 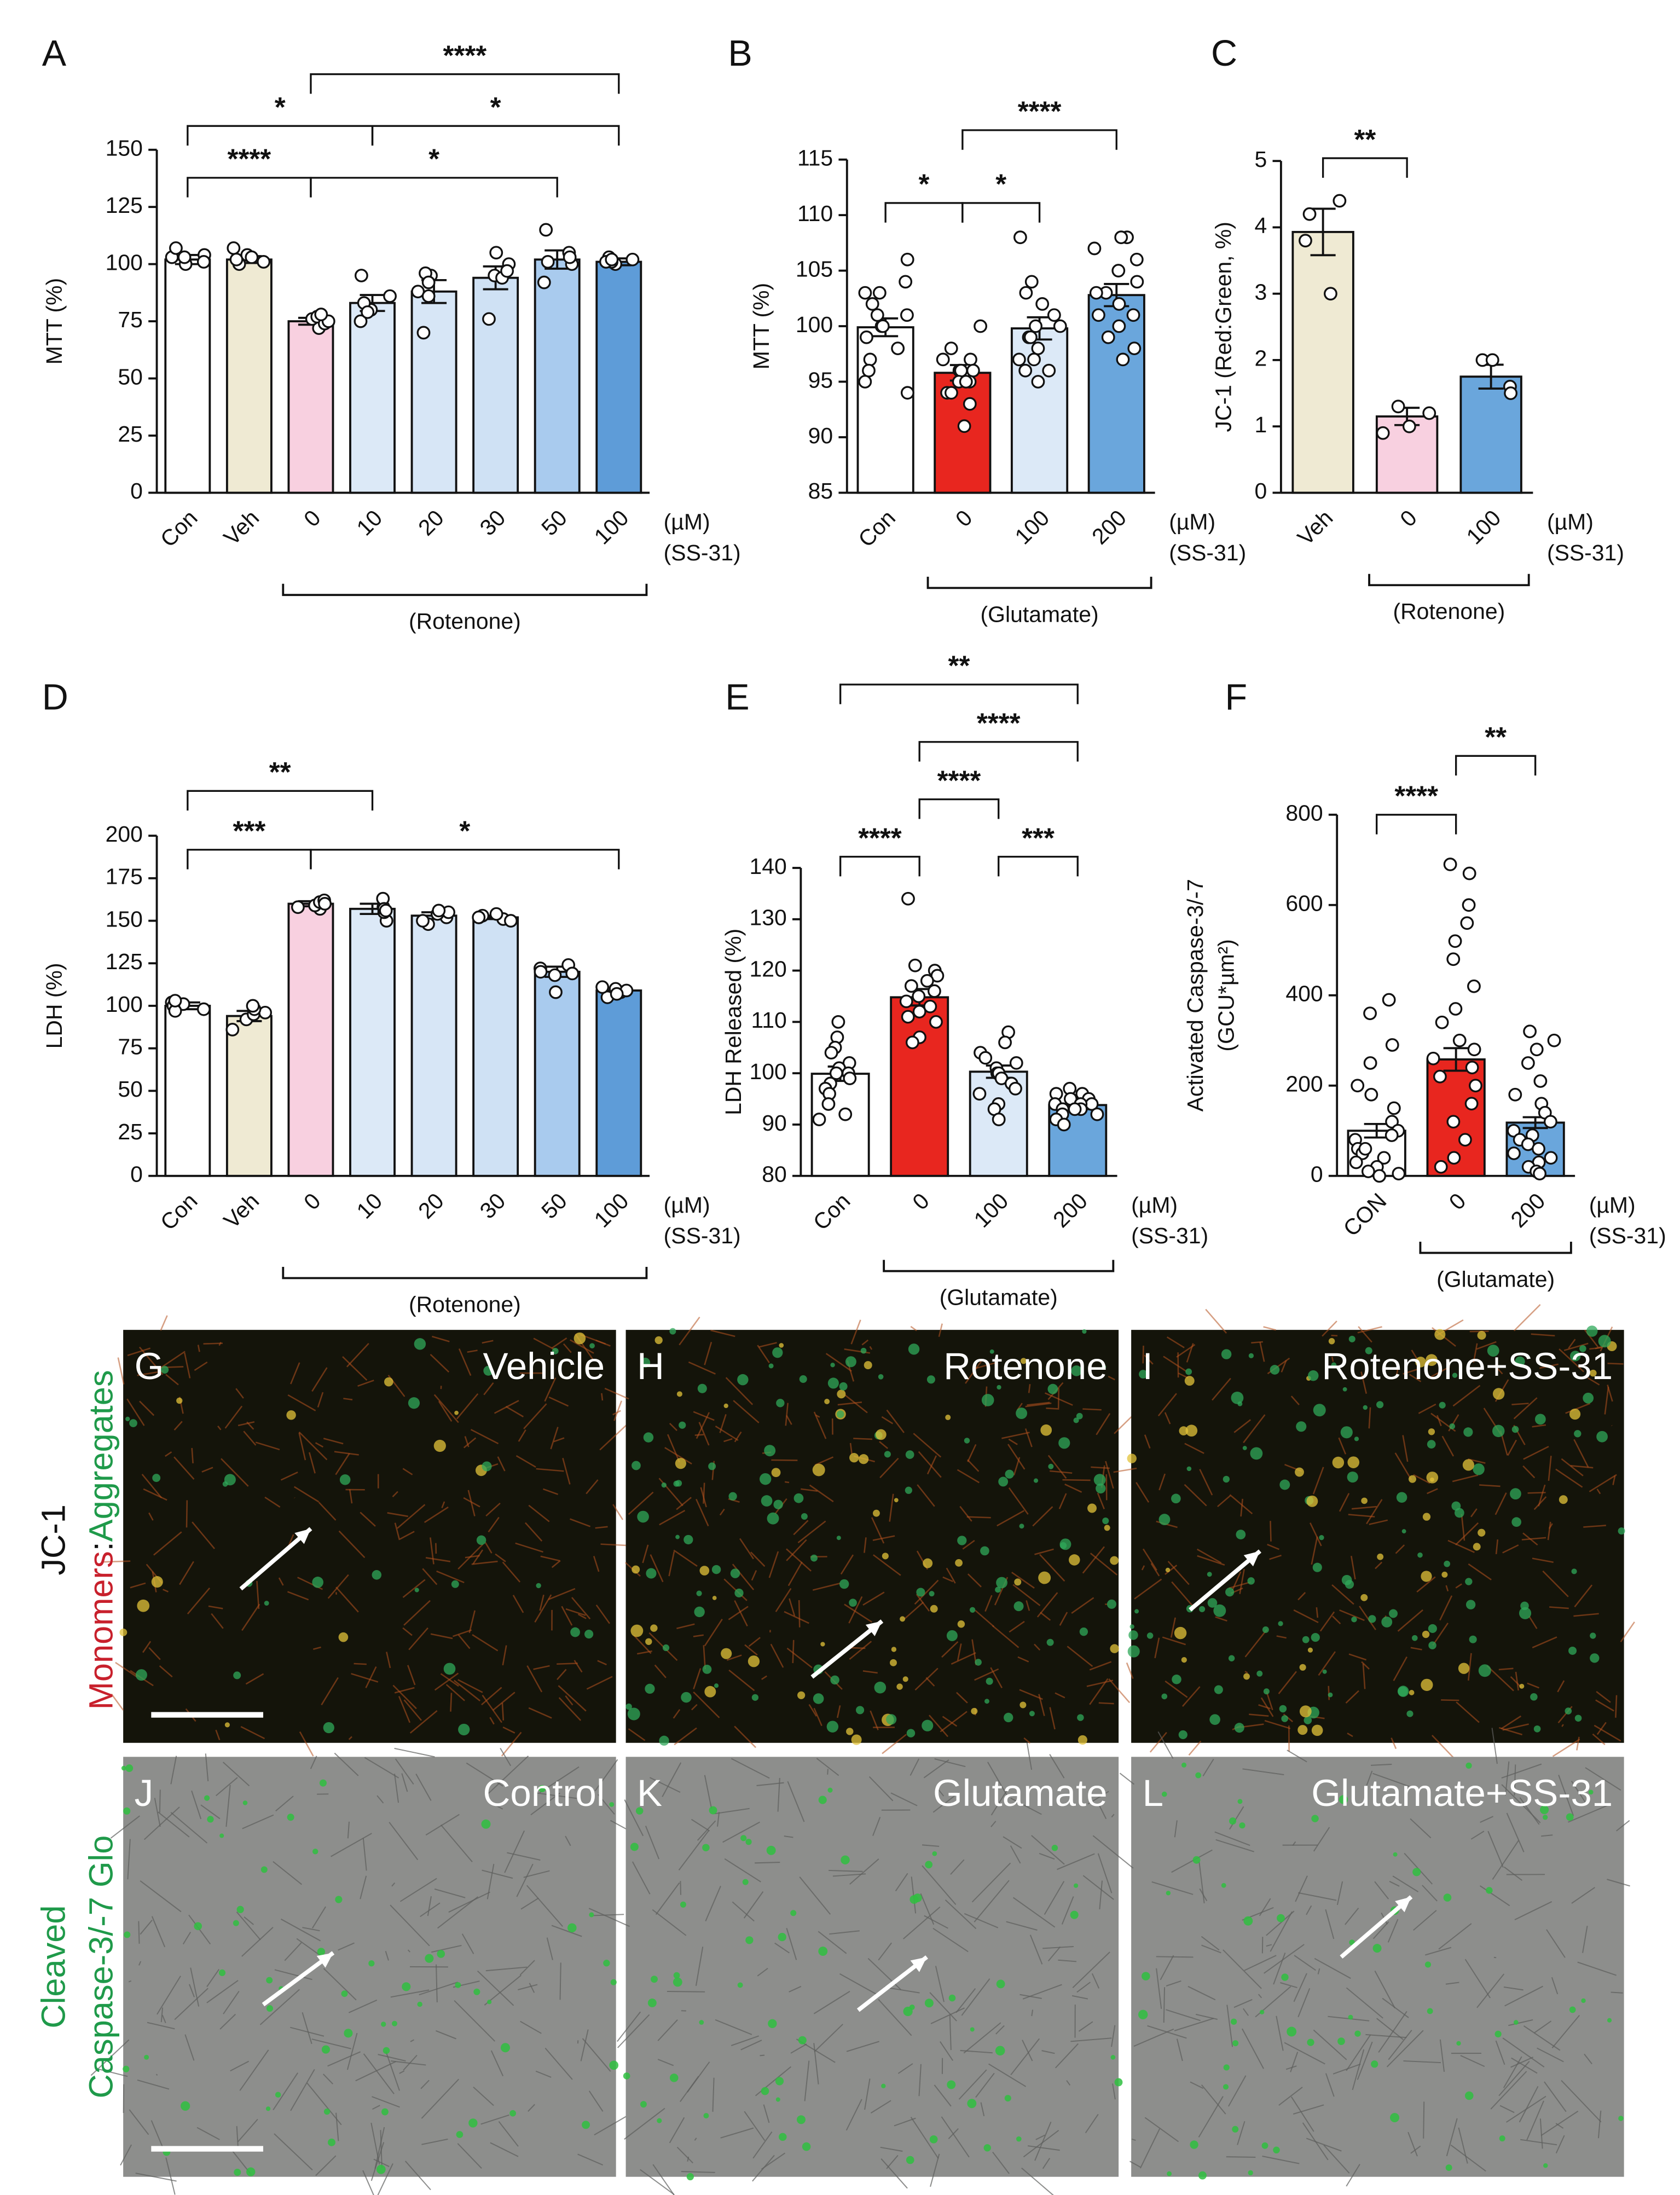 I want to click on significance-bracket, so click(x=924, y=212).